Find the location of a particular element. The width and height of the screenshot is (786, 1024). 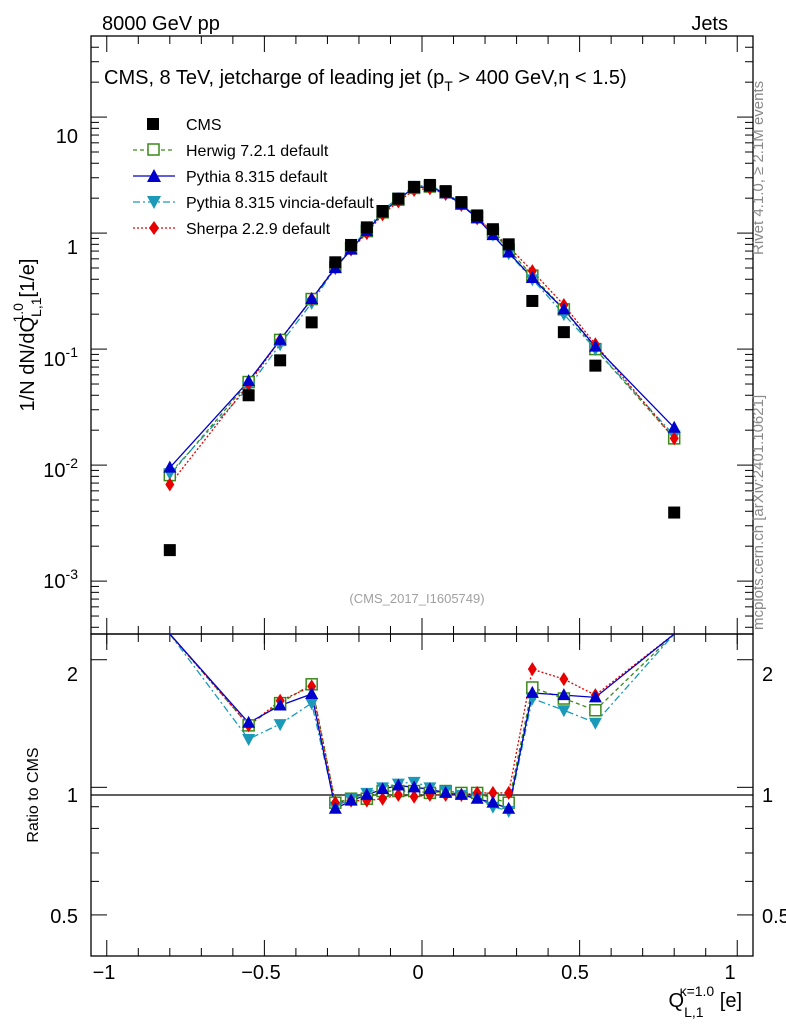

legend-label-vincia: Pythia 8.315 vincia-default is located at coordinates (280, 203).